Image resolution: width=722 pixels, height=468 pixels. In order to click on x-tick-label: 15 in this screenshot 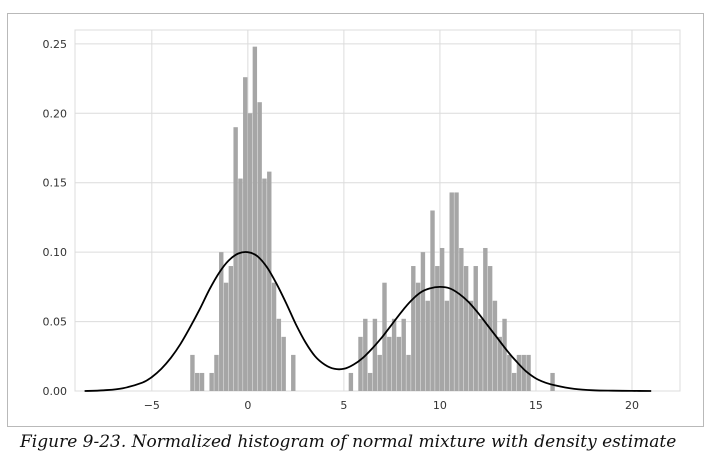, I will do `click(536, 405)`.